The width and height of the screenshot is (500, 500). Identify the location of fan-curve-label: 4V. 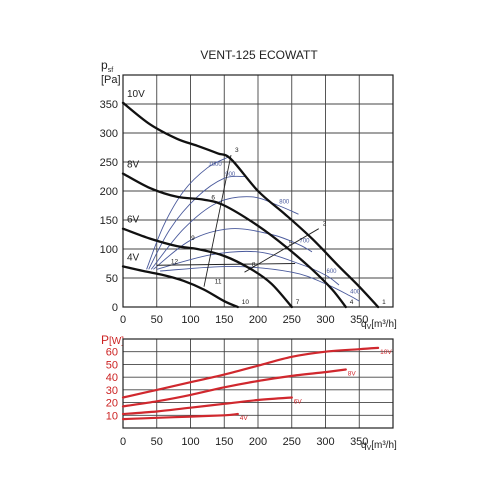
(133, 257).